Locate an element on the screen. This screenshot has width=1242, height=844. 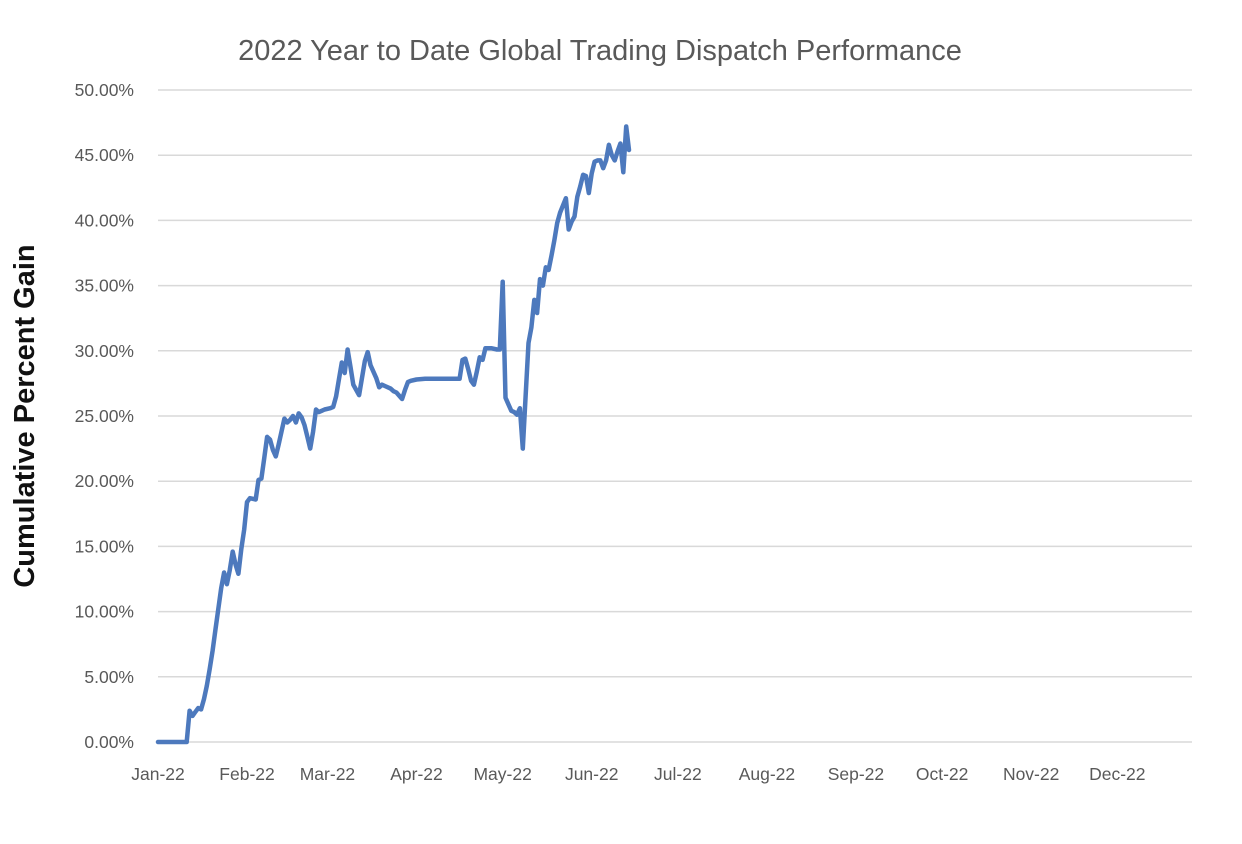
y-tick-label: 0.00% is located at coordinates (109, 742).